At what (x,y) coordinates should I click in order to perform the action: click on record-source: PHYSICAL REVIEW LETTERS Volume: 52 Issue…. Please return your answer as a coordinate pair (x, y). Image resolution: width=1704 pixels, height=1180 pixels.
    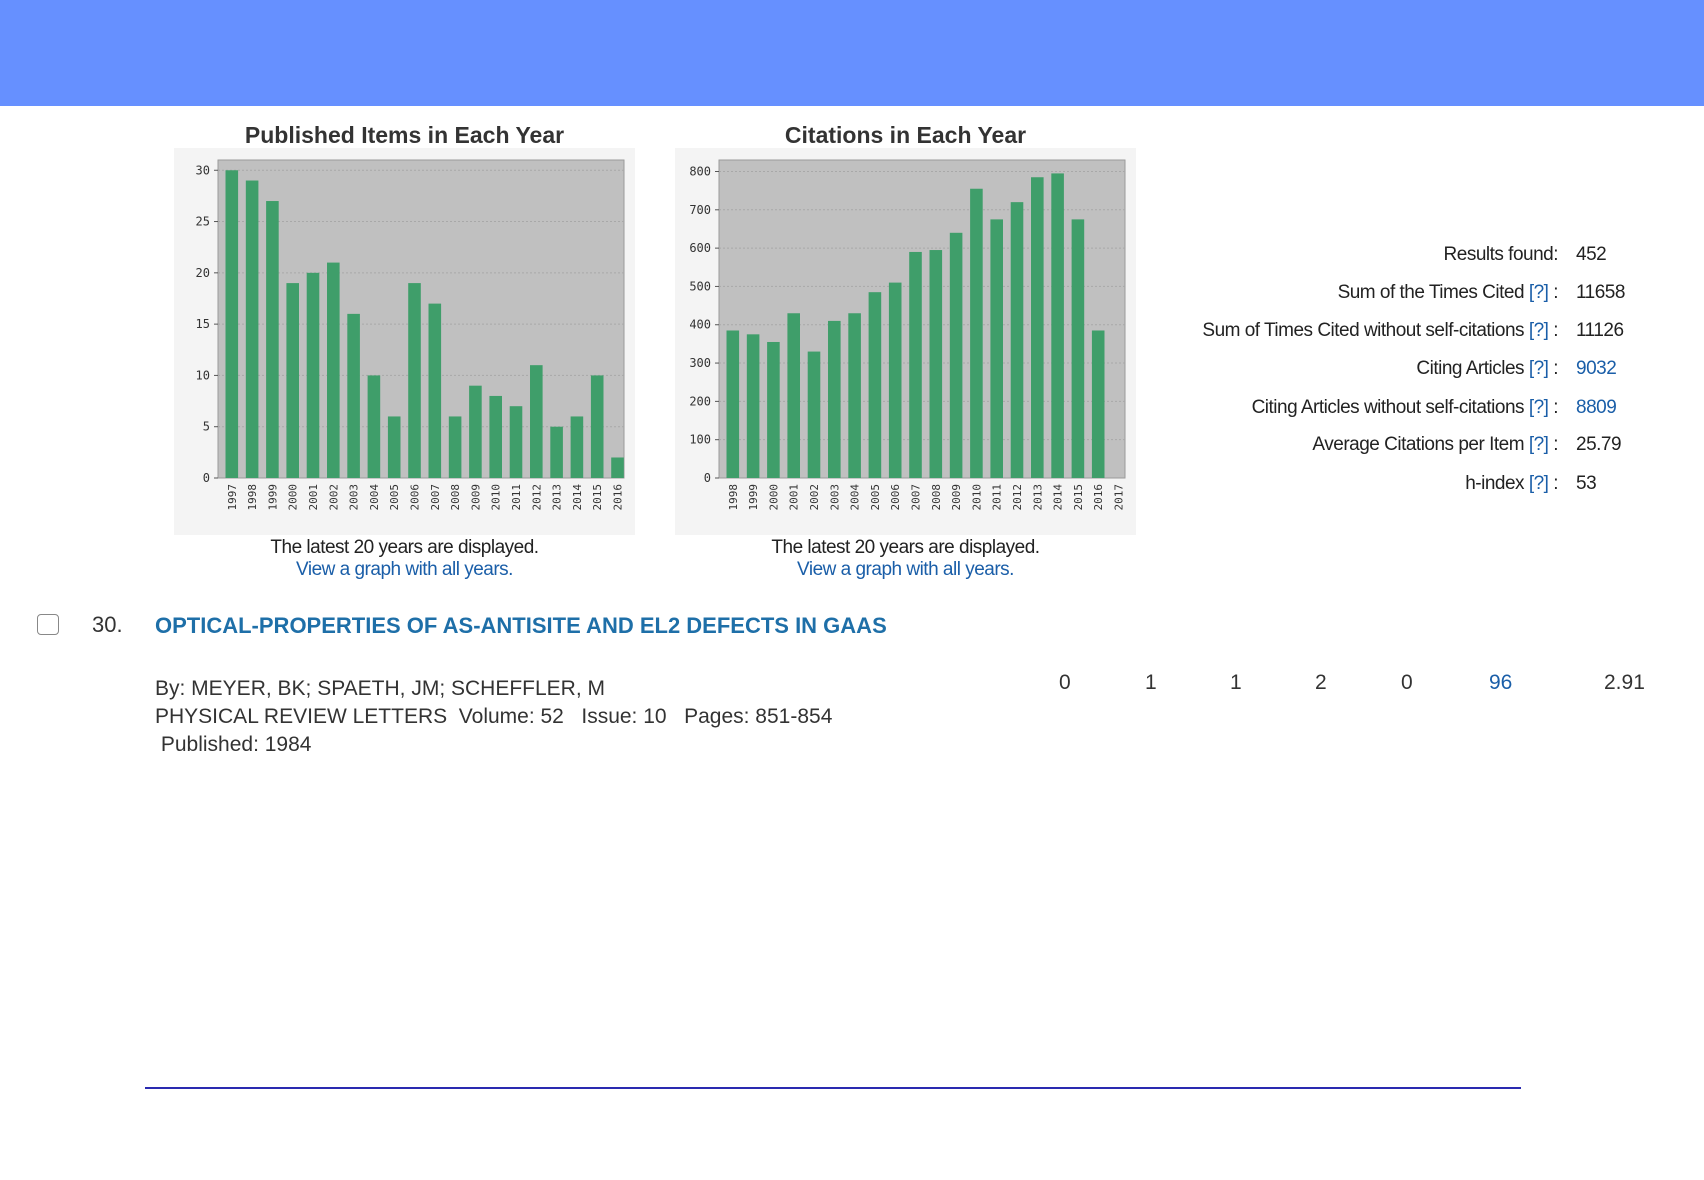
    Looking at the image, I should click on (494, 716).